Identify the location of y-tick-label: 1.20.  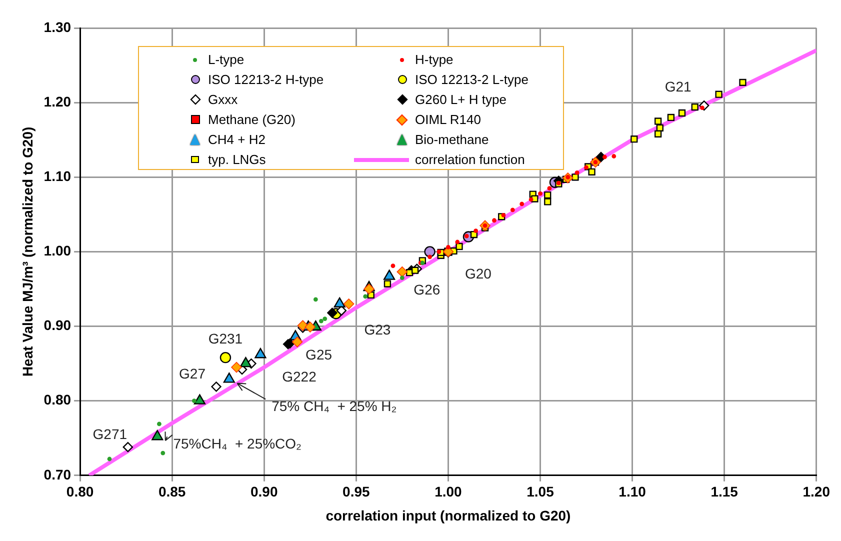
(58, 101).